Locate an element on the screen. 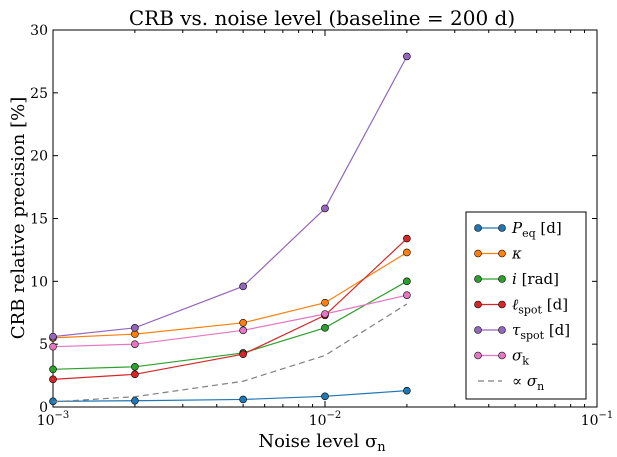  y-axis-label: CRB relative precision [%] is located at coordinates (18, 218).